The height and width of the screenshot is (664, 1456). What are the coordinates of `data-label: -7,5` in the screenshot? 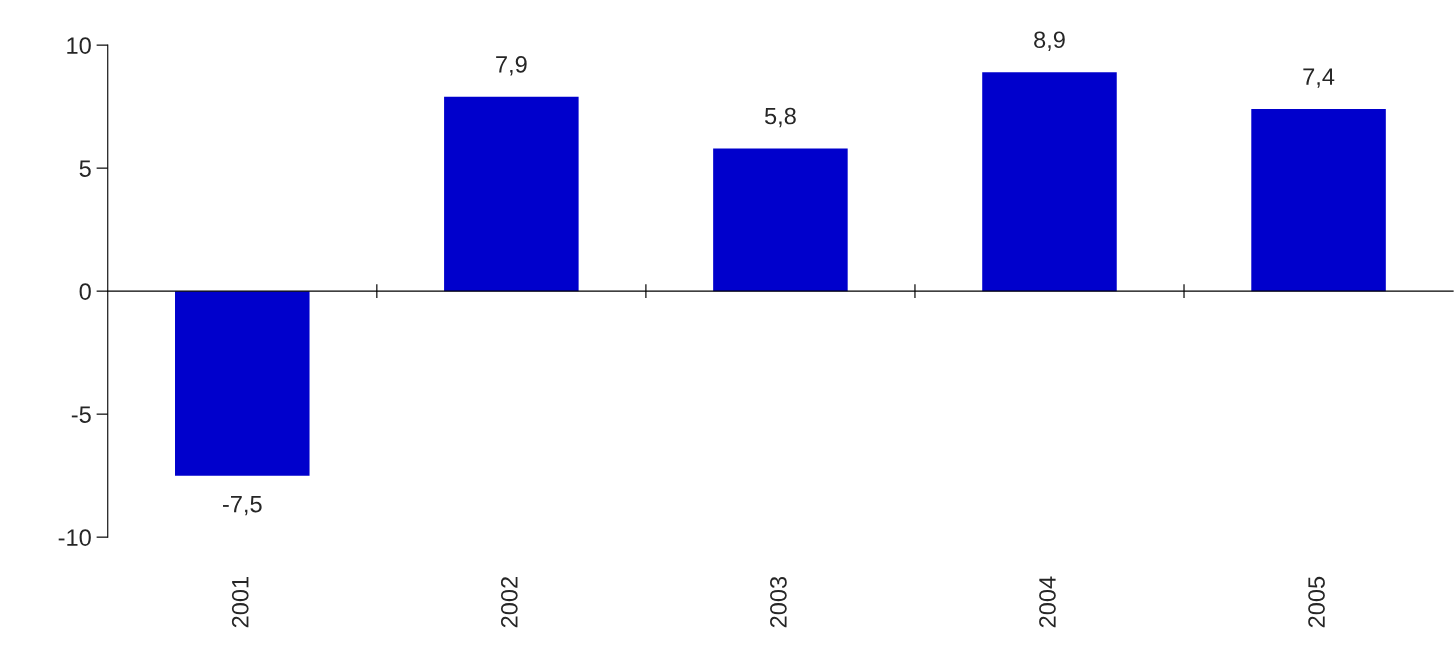 It's located at (242, 505).